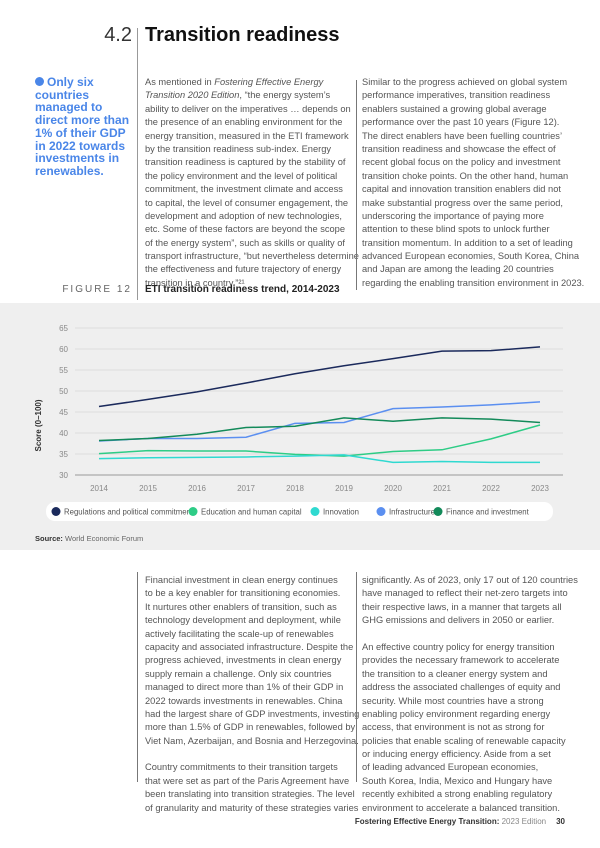  What do you see at coordinates (197, 488) in the screenshot?
I see `x-tick-label: 2016` at bounding box center [197, 488].